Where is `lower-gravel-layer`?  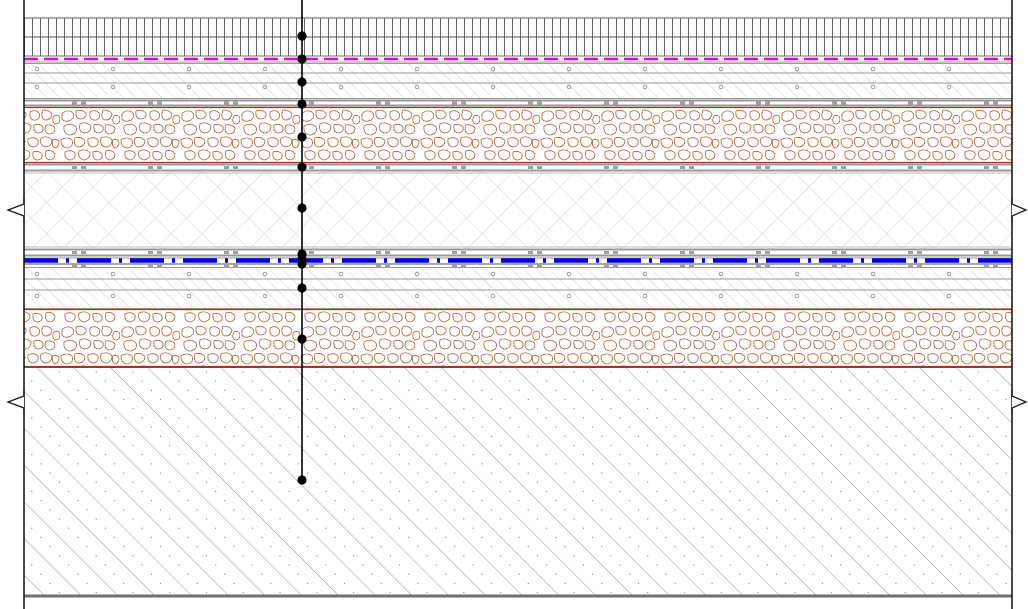
lower-gravel-layer is located at coordinates (518, 338).